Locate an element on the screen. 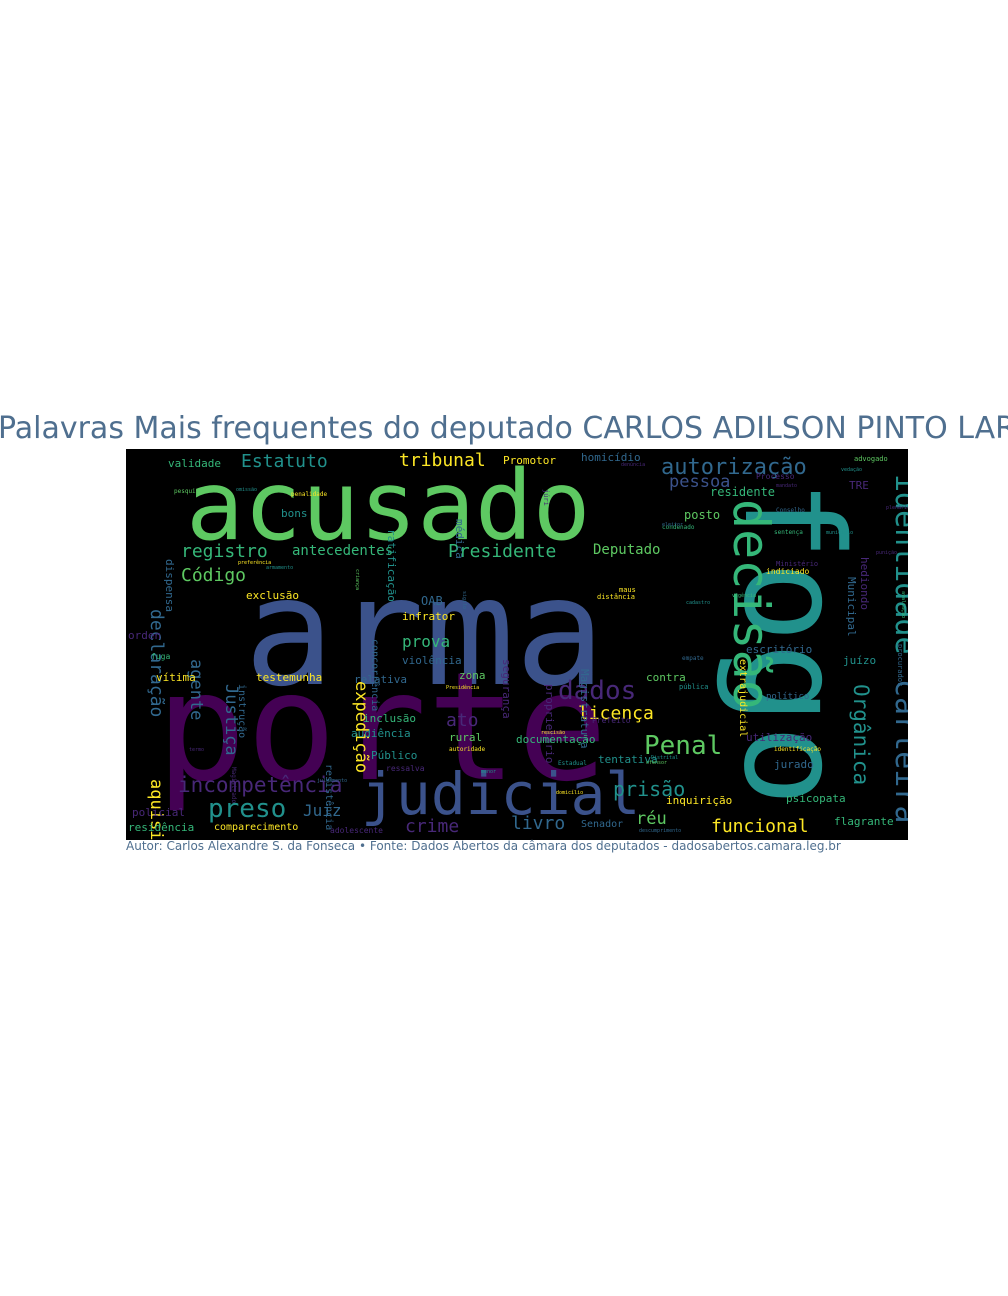 This screenshot has height=1296, width=1008. word-121: Distrital is located at coordinates (664, 758).